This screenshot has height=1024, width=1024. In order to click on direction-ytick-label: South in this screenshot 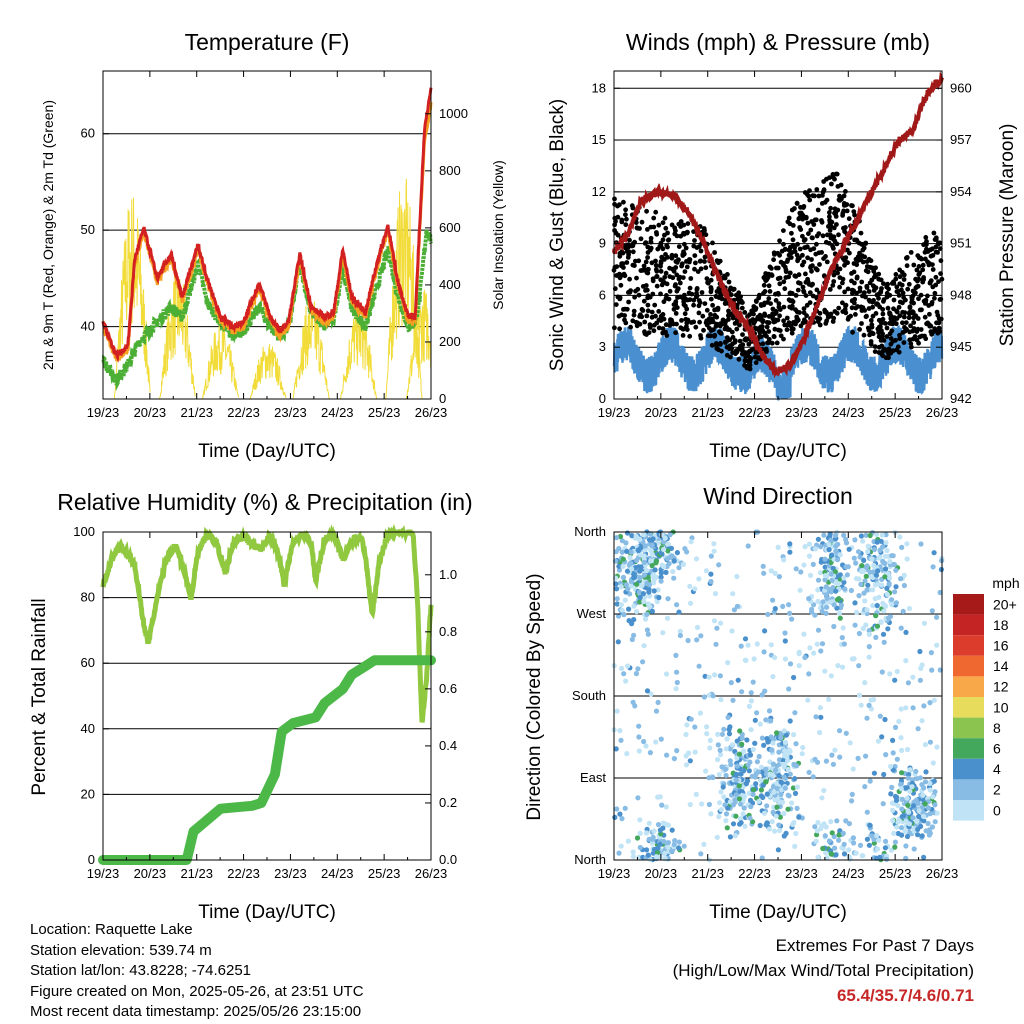, I will do `click(589, 695)`.